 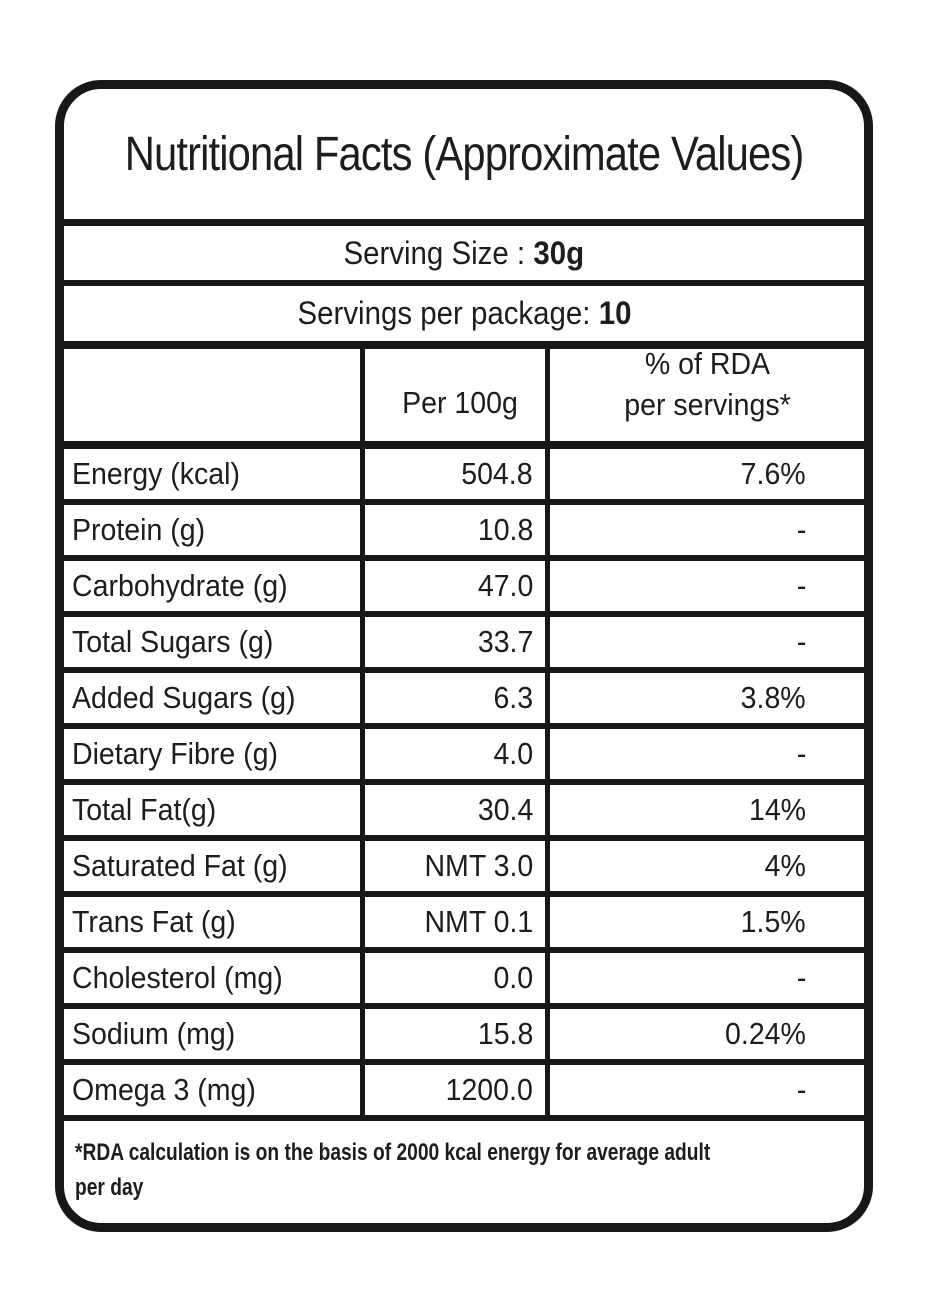 I want to click on table-row-carbohydrate: Carbohydrate (g) 47.0 -, so click(x=464, y=589).